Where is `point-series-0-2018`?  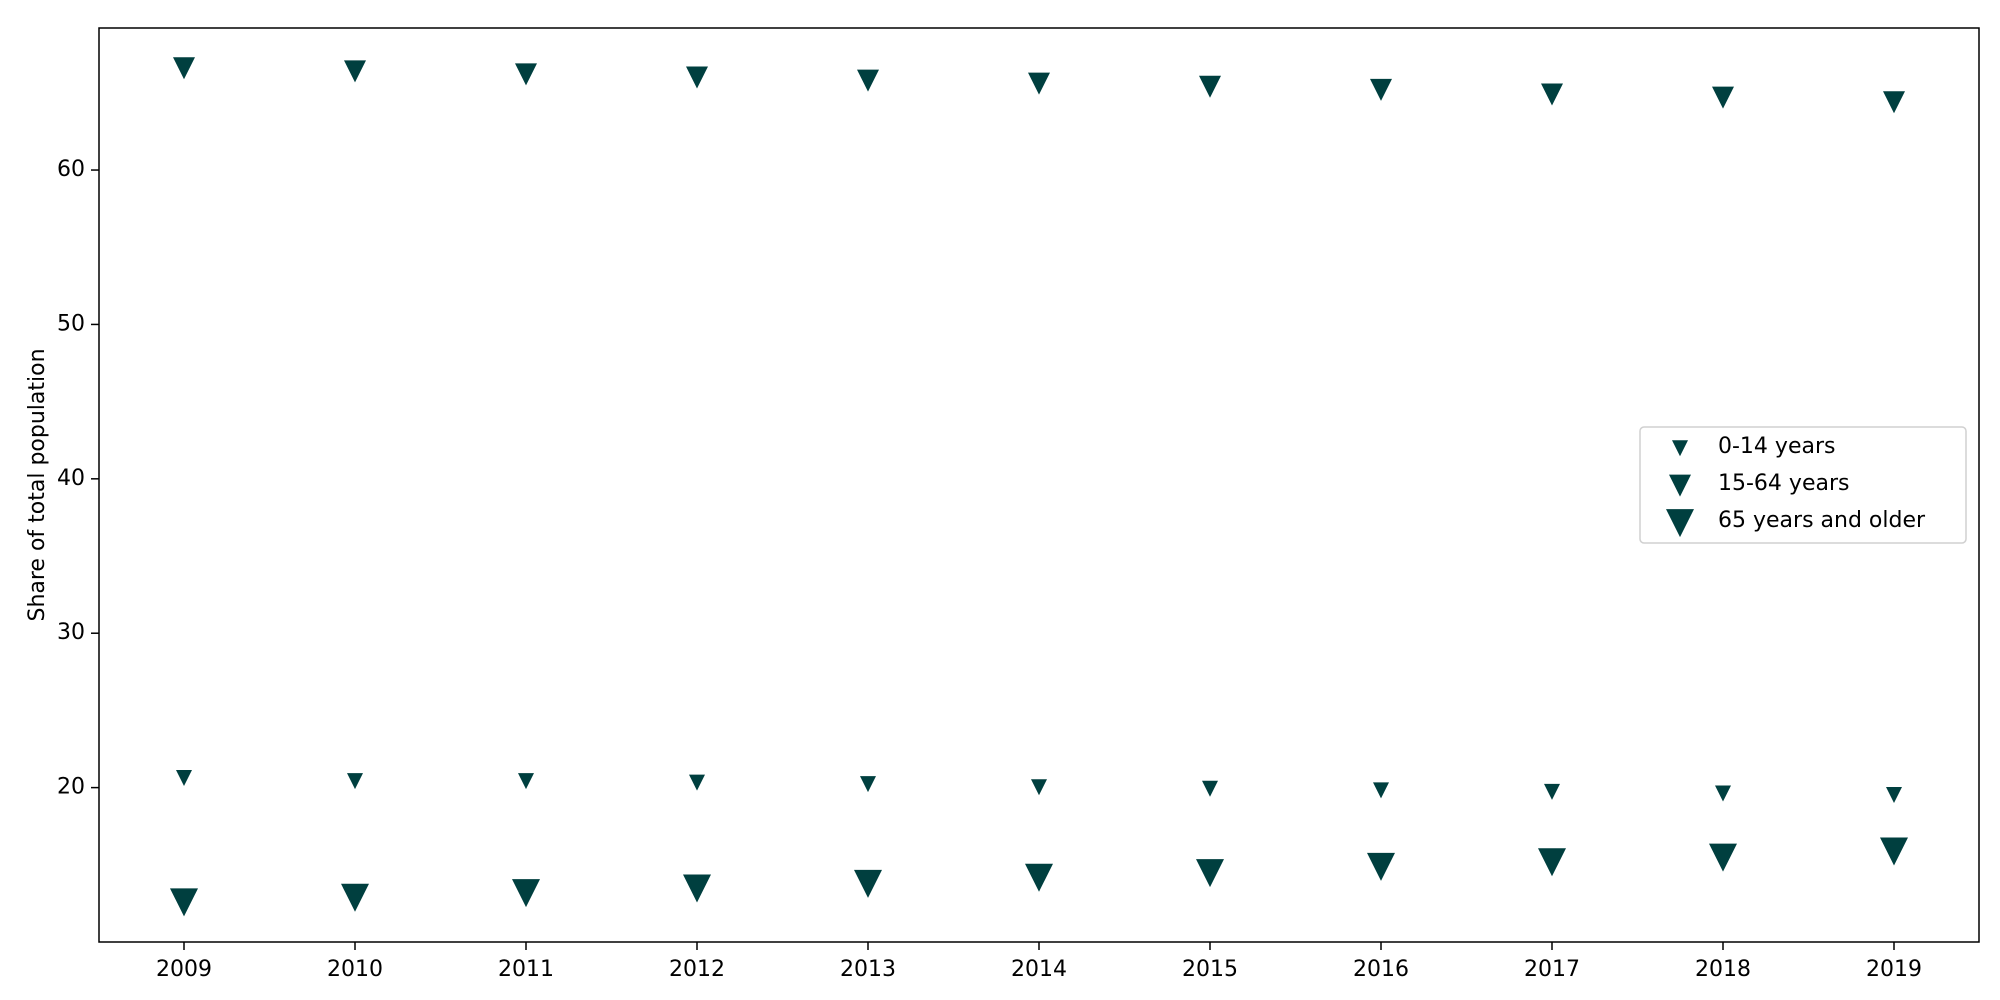 point-series-0-2018 is located at coordinates (1723, 793).